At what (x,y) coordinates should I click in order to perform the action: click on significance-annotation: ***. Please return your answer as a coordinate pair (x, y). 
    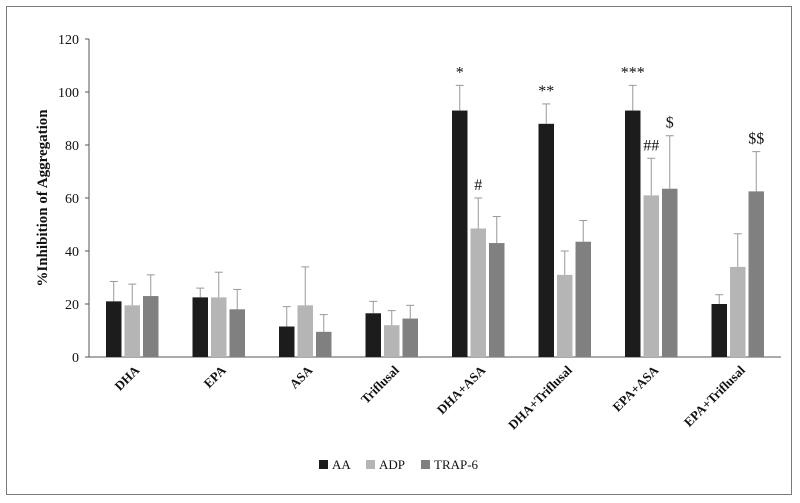
    Looking at the image, I should click on (633, 72).